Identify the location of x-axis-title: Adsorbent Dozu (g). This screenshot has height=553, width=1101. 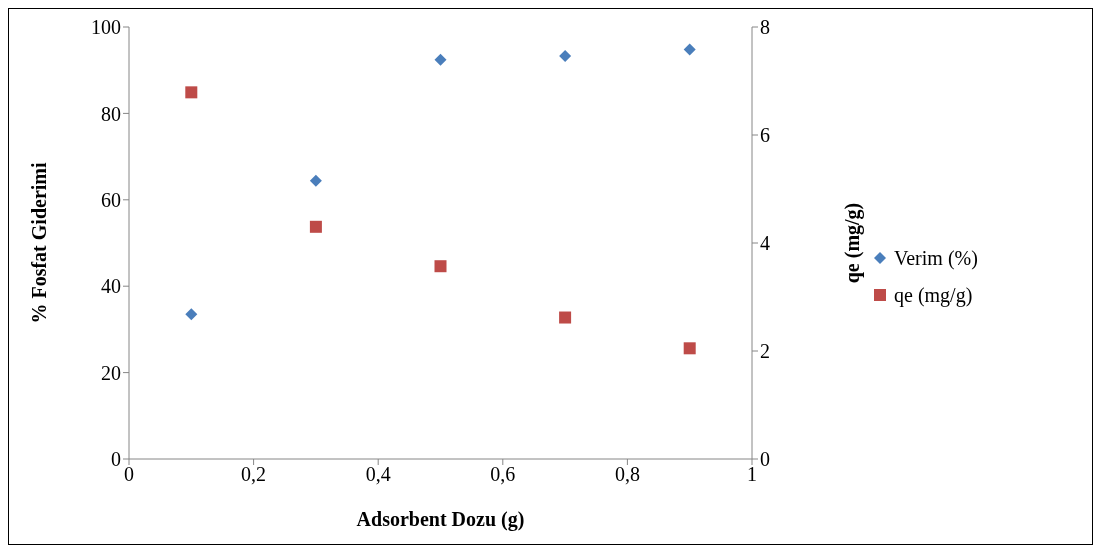
(440, 519).